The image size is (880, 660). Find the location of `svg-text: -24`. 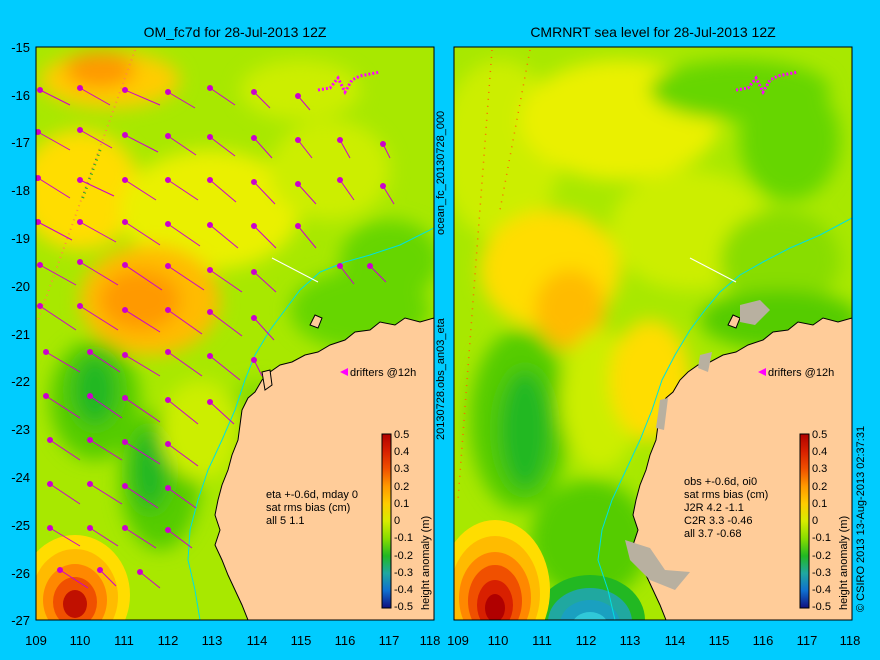

svg-text: -24 is located at coordinates (20, 477).